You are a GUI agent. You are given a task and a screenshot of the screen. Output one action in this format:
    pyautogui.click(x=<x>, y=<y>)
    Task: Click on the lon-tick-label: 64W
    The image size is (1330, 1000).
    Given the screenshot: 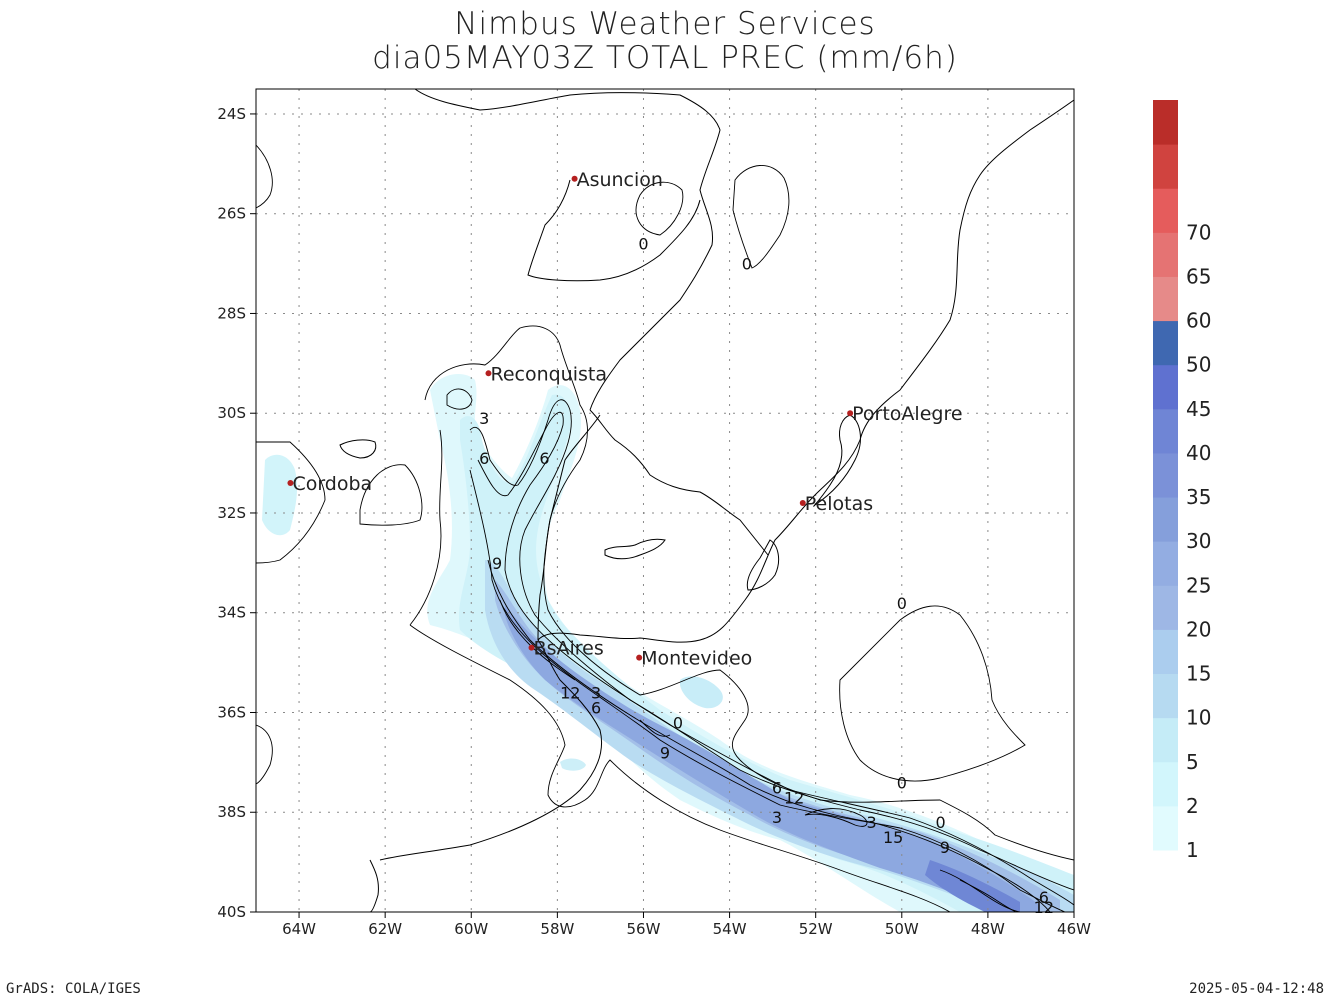 What is the action you would take?
    pyautogui.click(x=299, y=929)
    